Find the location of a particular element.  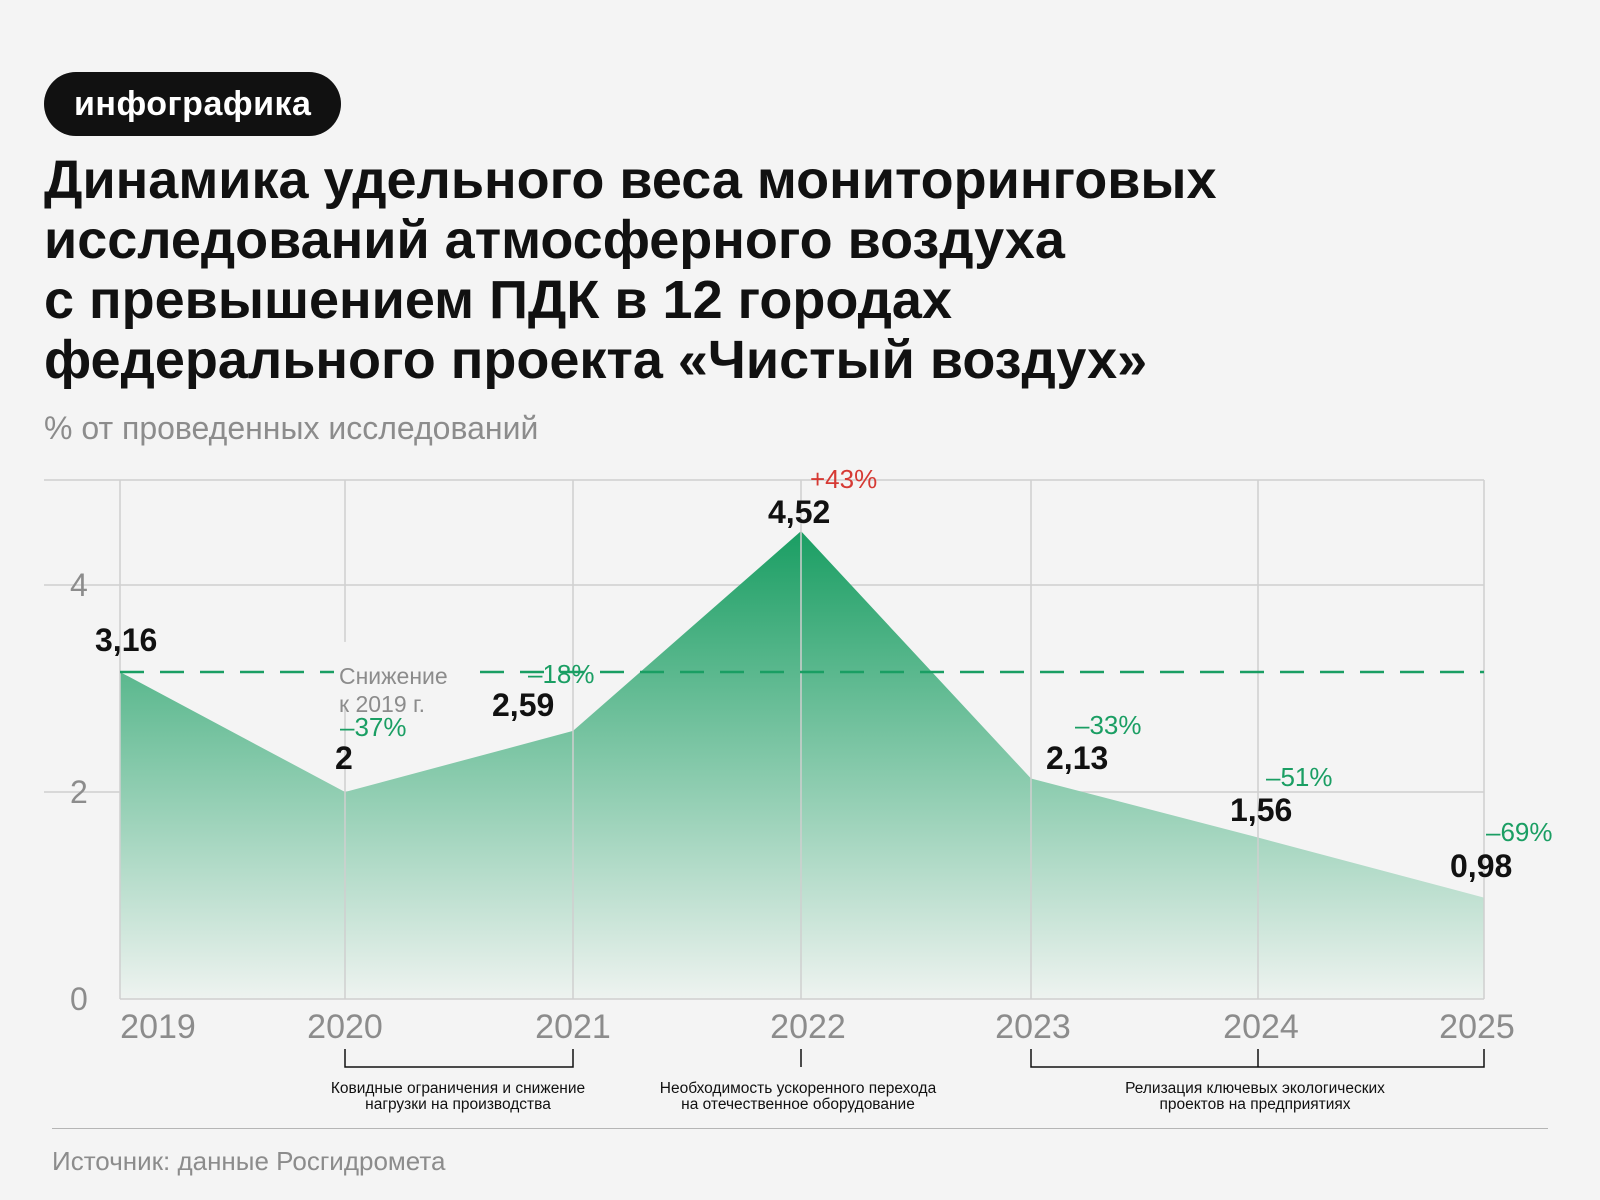

title-line: федерального проекта «Чистый воздух» is located at coordinates (596, 360).